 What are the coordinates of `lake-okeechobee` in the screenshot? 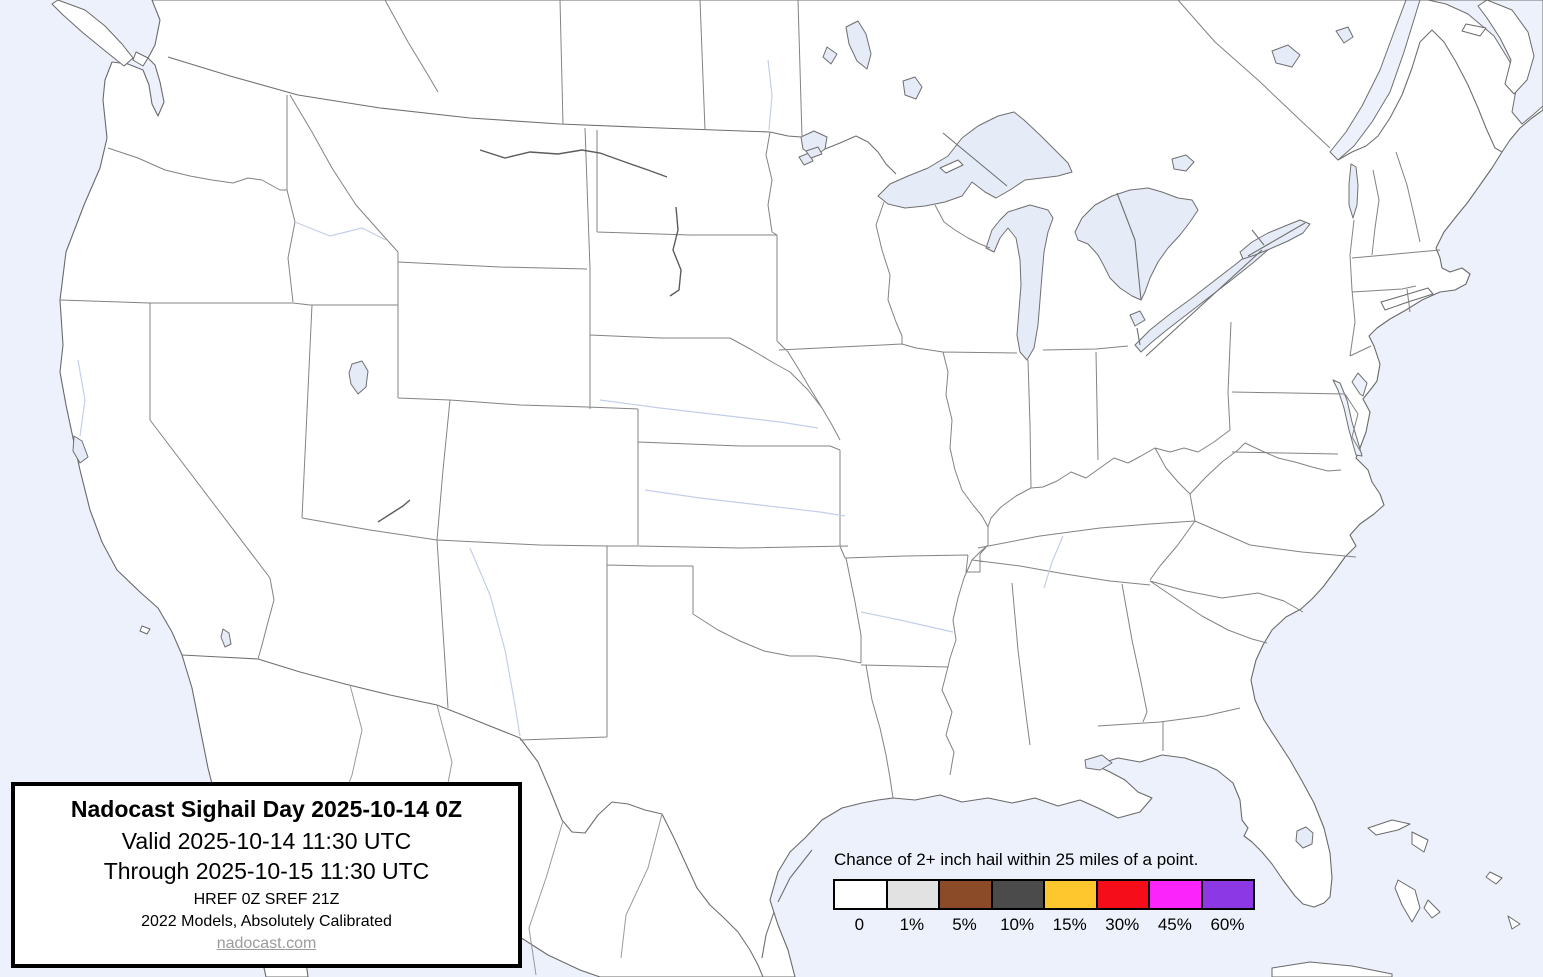 It's located at (1304, 837).